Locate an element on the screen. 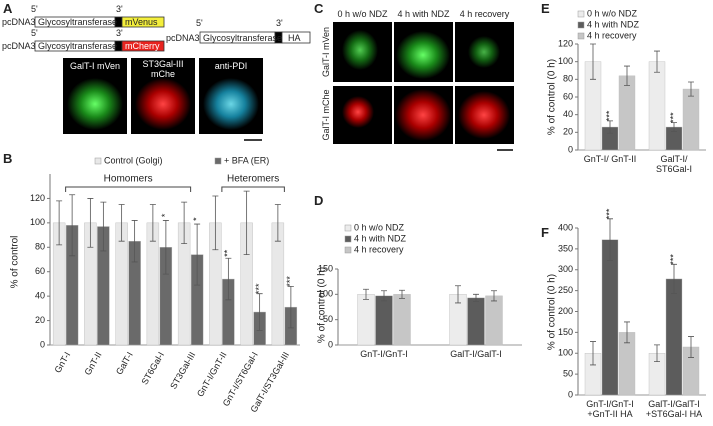 This screenshot has height=426, width=713. y-tick-label: 50 is located at coordinates (328, 319).